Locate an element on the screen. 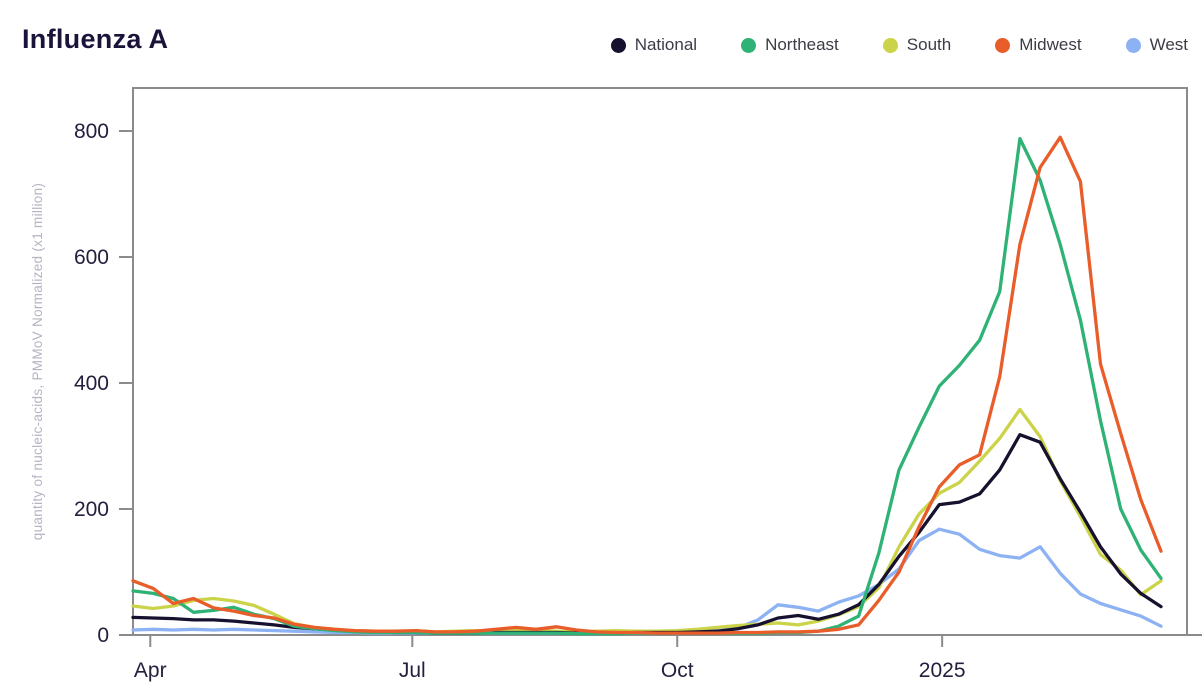 This screenshot has height=690, width=1202. legend-dot-national-icon is located at coordinates (618, 45).